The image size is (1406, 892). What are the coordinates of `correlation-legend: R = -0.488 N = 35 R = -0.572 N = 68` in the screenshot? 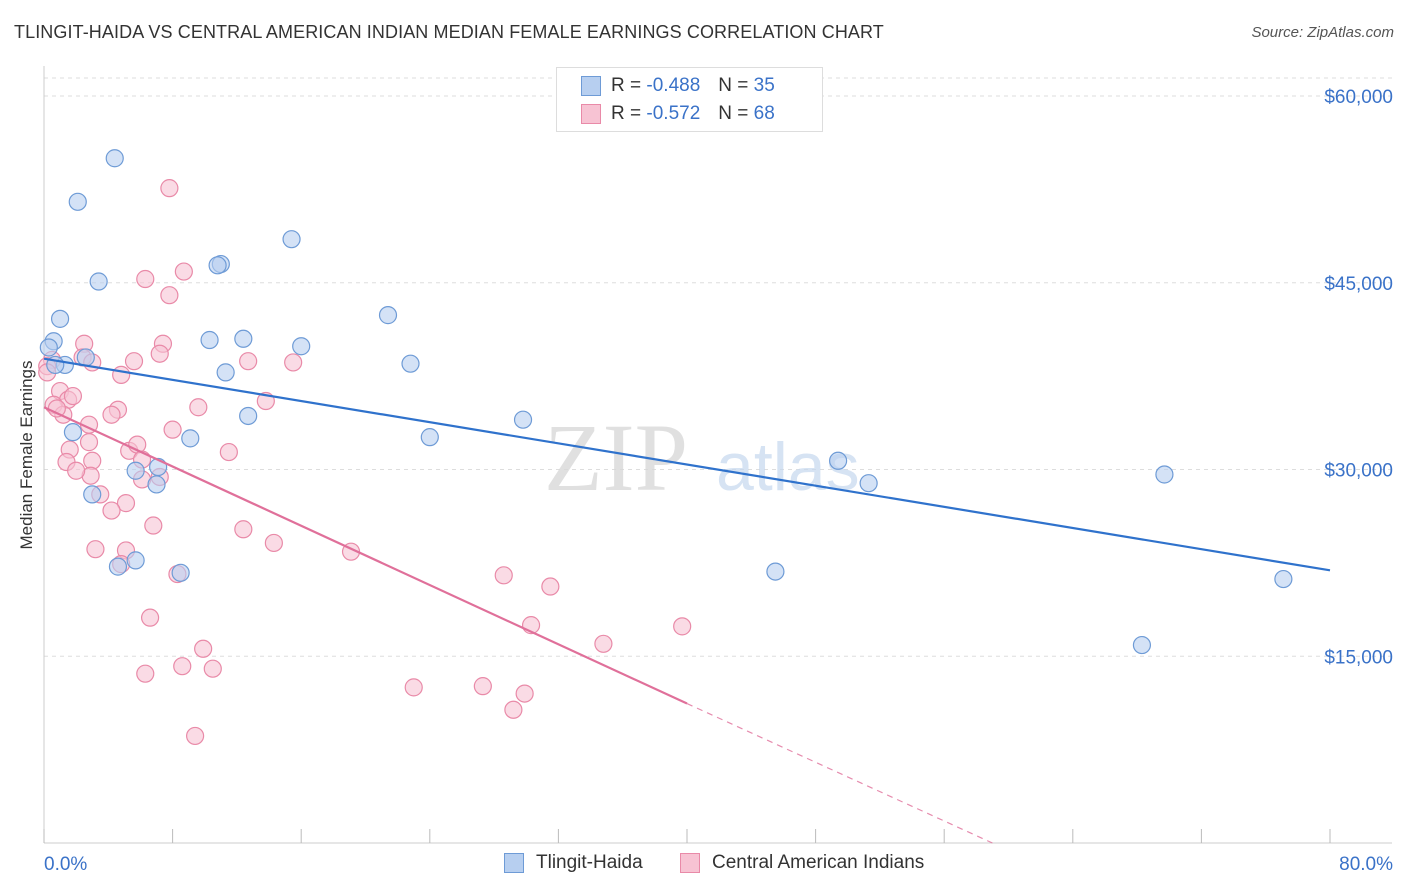 It's located at (689, 99).